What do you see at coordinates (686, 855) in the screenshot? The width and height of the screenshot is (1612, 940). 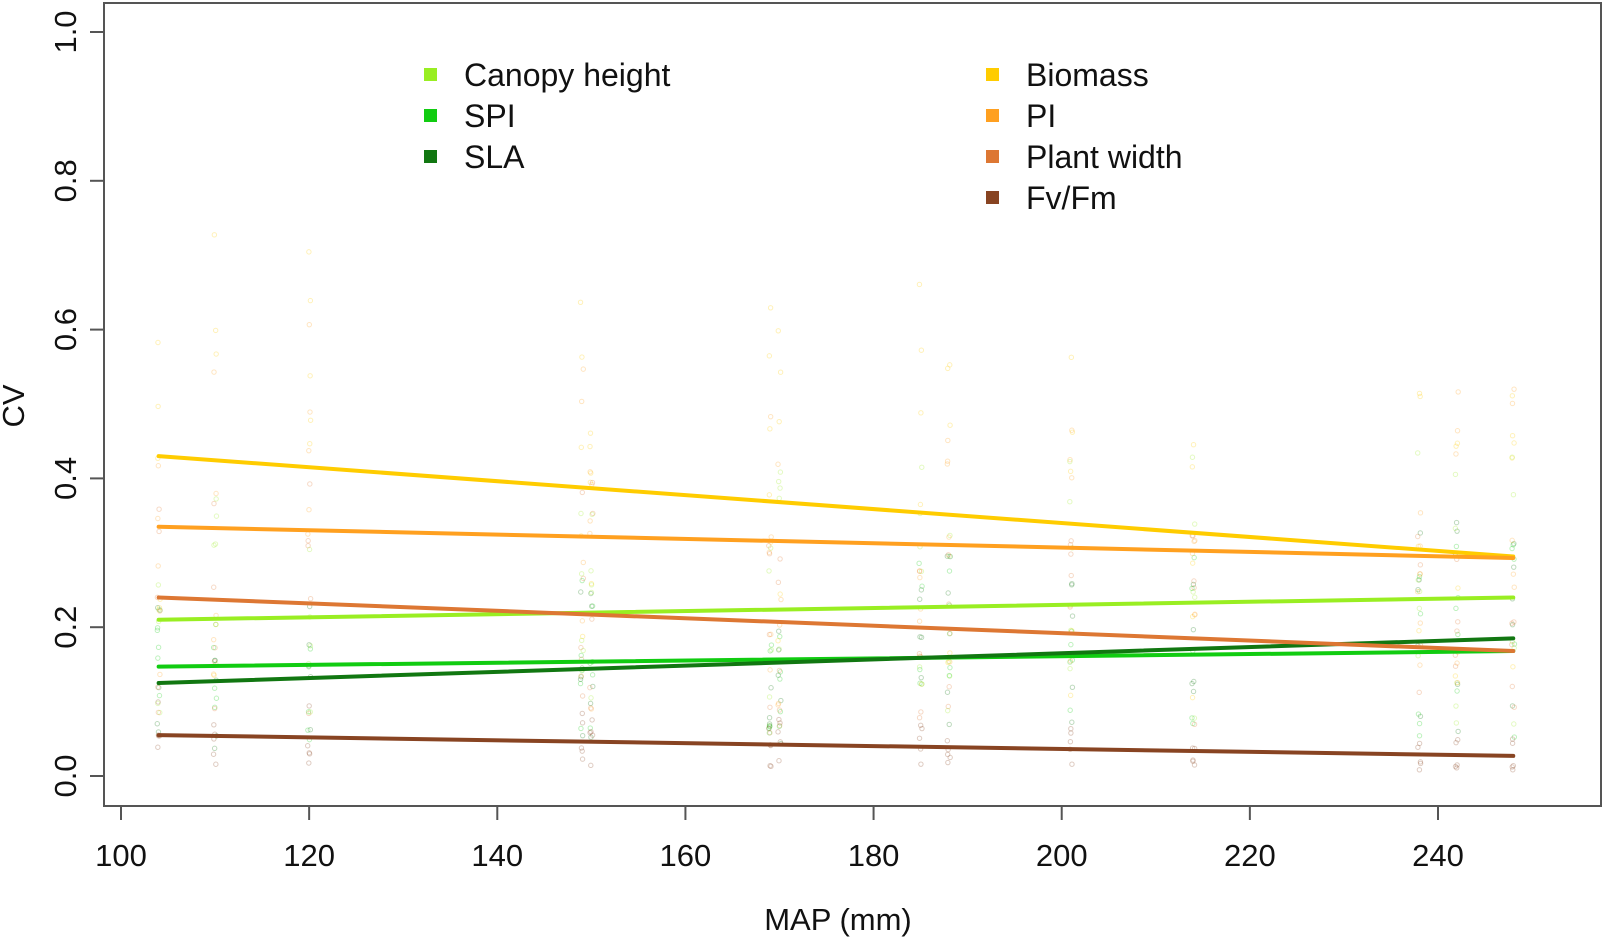 I see `x-tick-label: 160` at bounding box center [686, 855].